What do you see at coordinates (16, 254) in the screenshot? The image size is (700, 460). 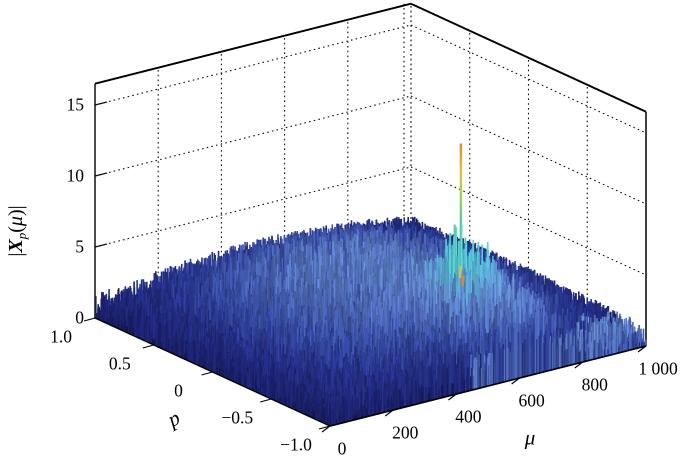 I see `z-label-bar-left: |` at bounding box center [16, 254].